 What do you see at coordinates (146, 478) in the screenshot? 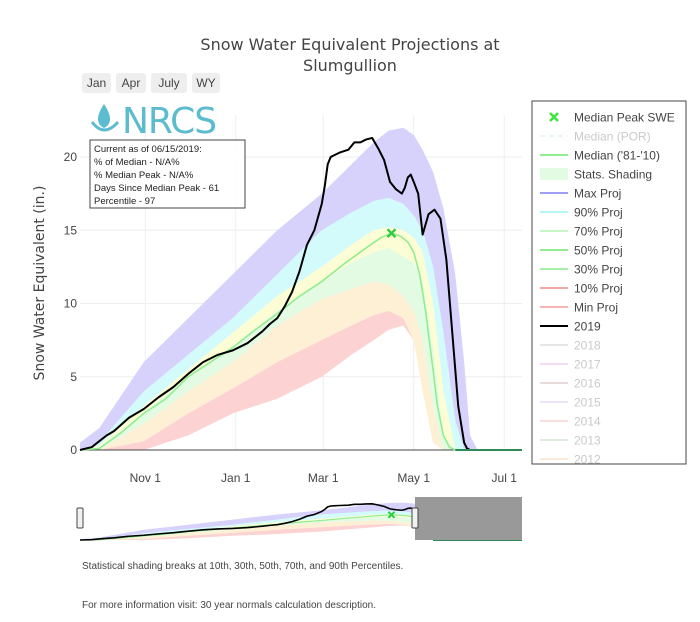
I see `x-tick-label: Nov 1` at bounding box center [146, 478].